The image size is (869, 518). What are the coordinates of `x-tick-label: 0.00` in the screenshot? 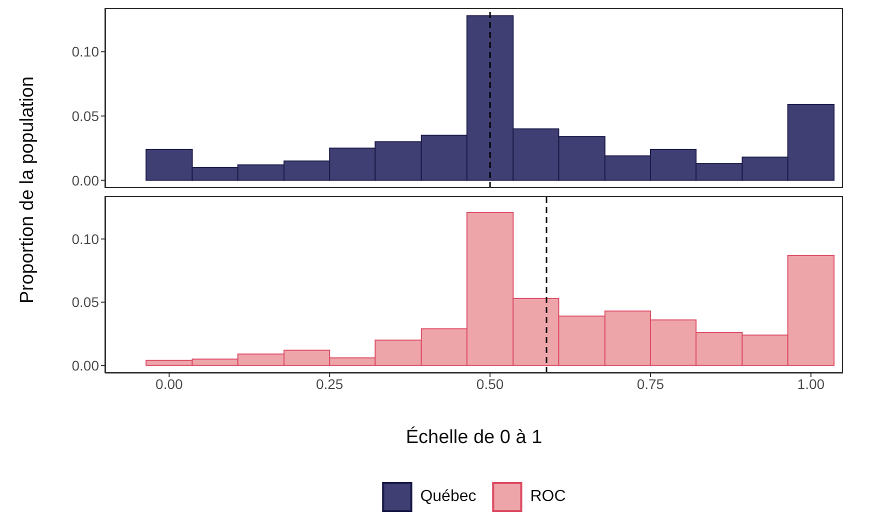 It's located at (170, 384).